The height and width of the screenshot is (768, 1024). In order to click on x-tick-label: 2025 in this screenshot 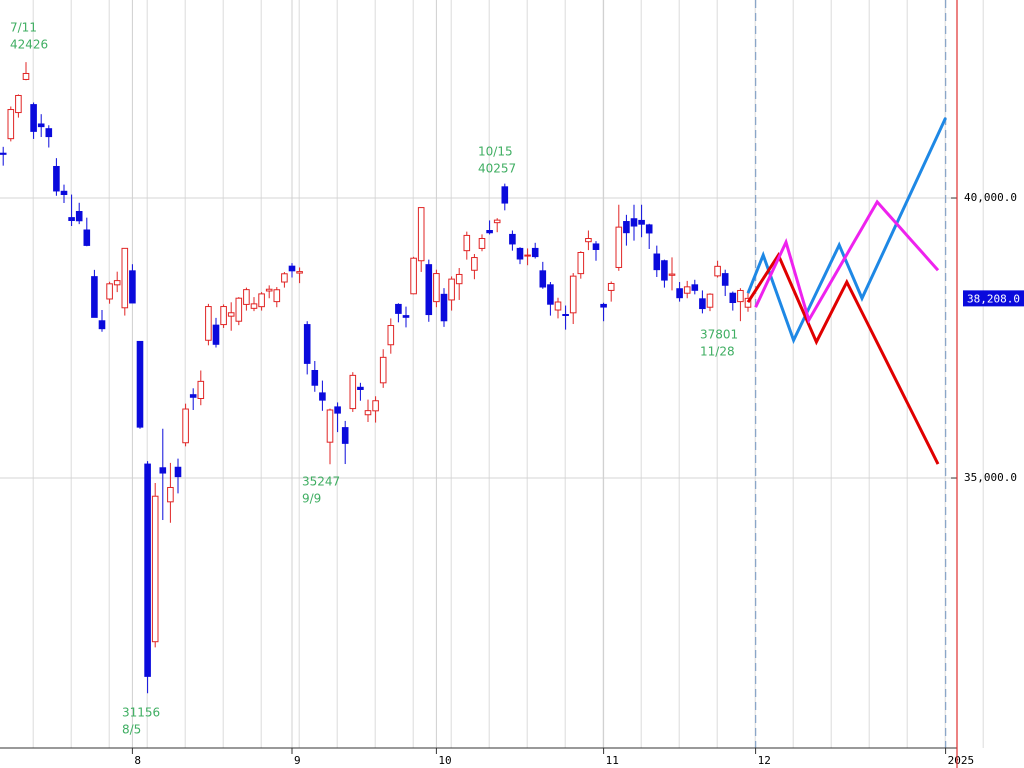, I will do `click(961, 760)`.